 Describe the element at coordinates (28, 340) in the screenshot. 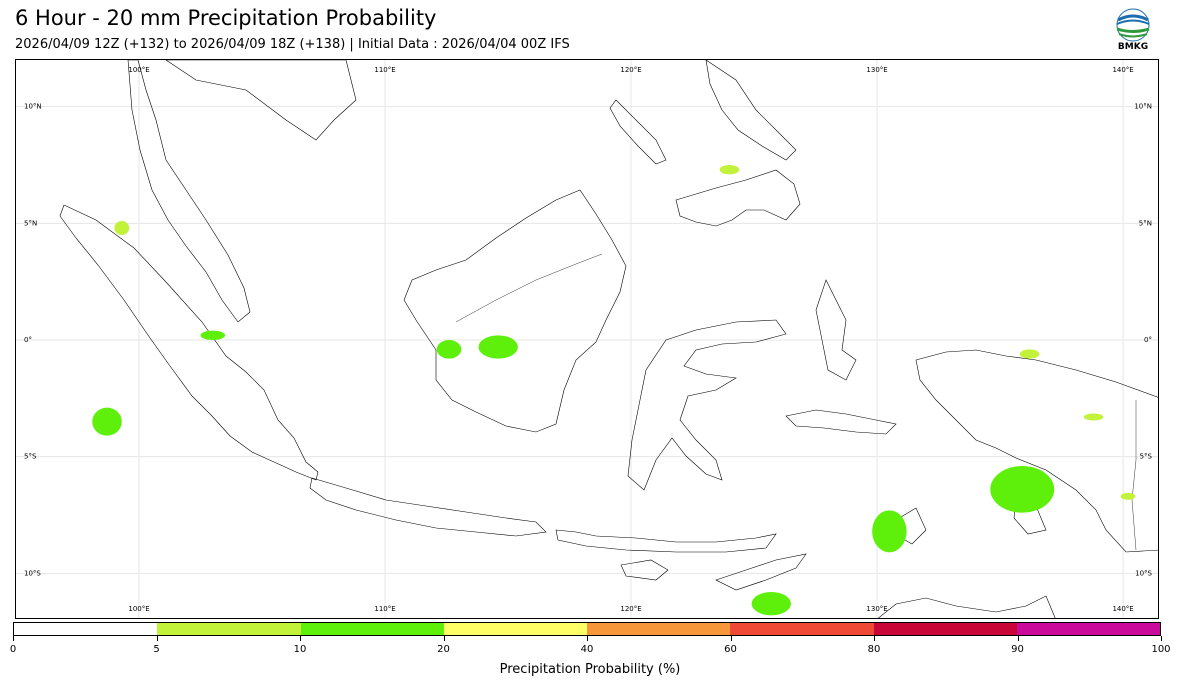

I see `lat-tick-label-left: 0°` at that location.